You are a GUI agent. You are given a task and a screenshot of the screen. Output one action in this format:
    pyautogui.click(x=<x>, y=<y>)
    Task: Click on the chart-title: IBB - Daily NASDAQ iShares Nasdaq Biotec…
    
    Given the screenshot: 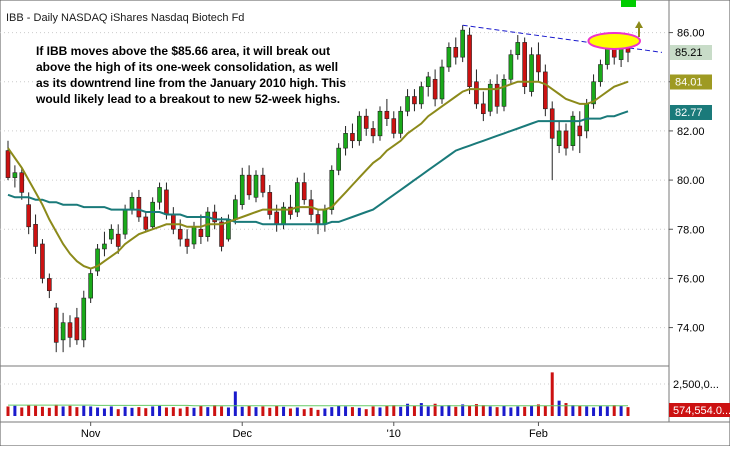 What is the action you would take?
    pyautogui.click(x=125, y=18)
    